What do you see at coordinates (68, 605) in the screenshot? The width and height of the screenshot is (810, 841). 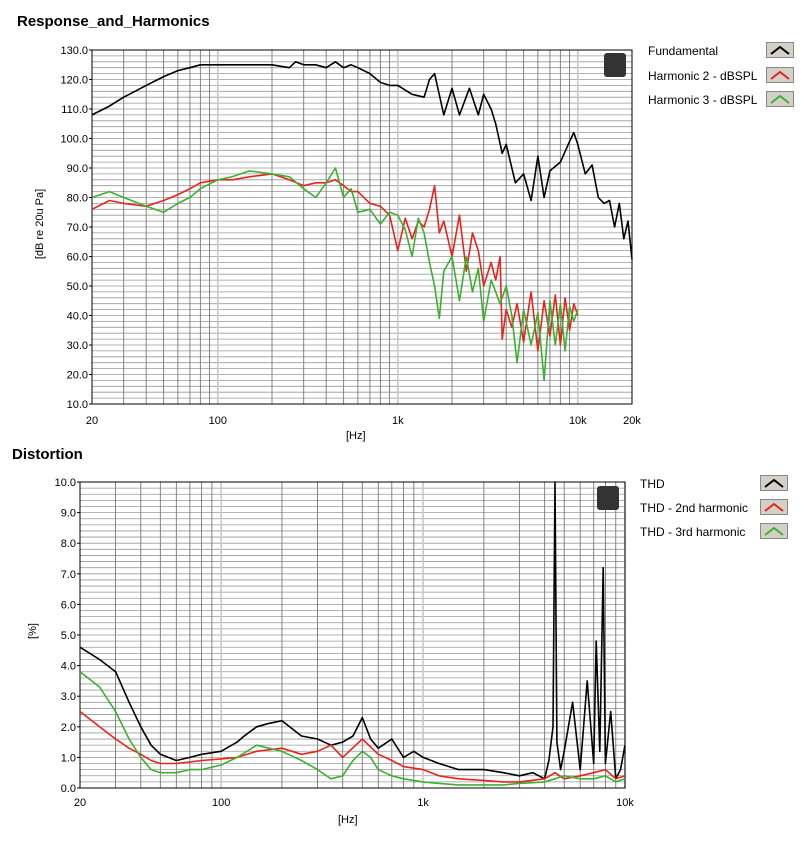 I see `dist-ytick-label: 6.0` at bounding box center [68, 605].